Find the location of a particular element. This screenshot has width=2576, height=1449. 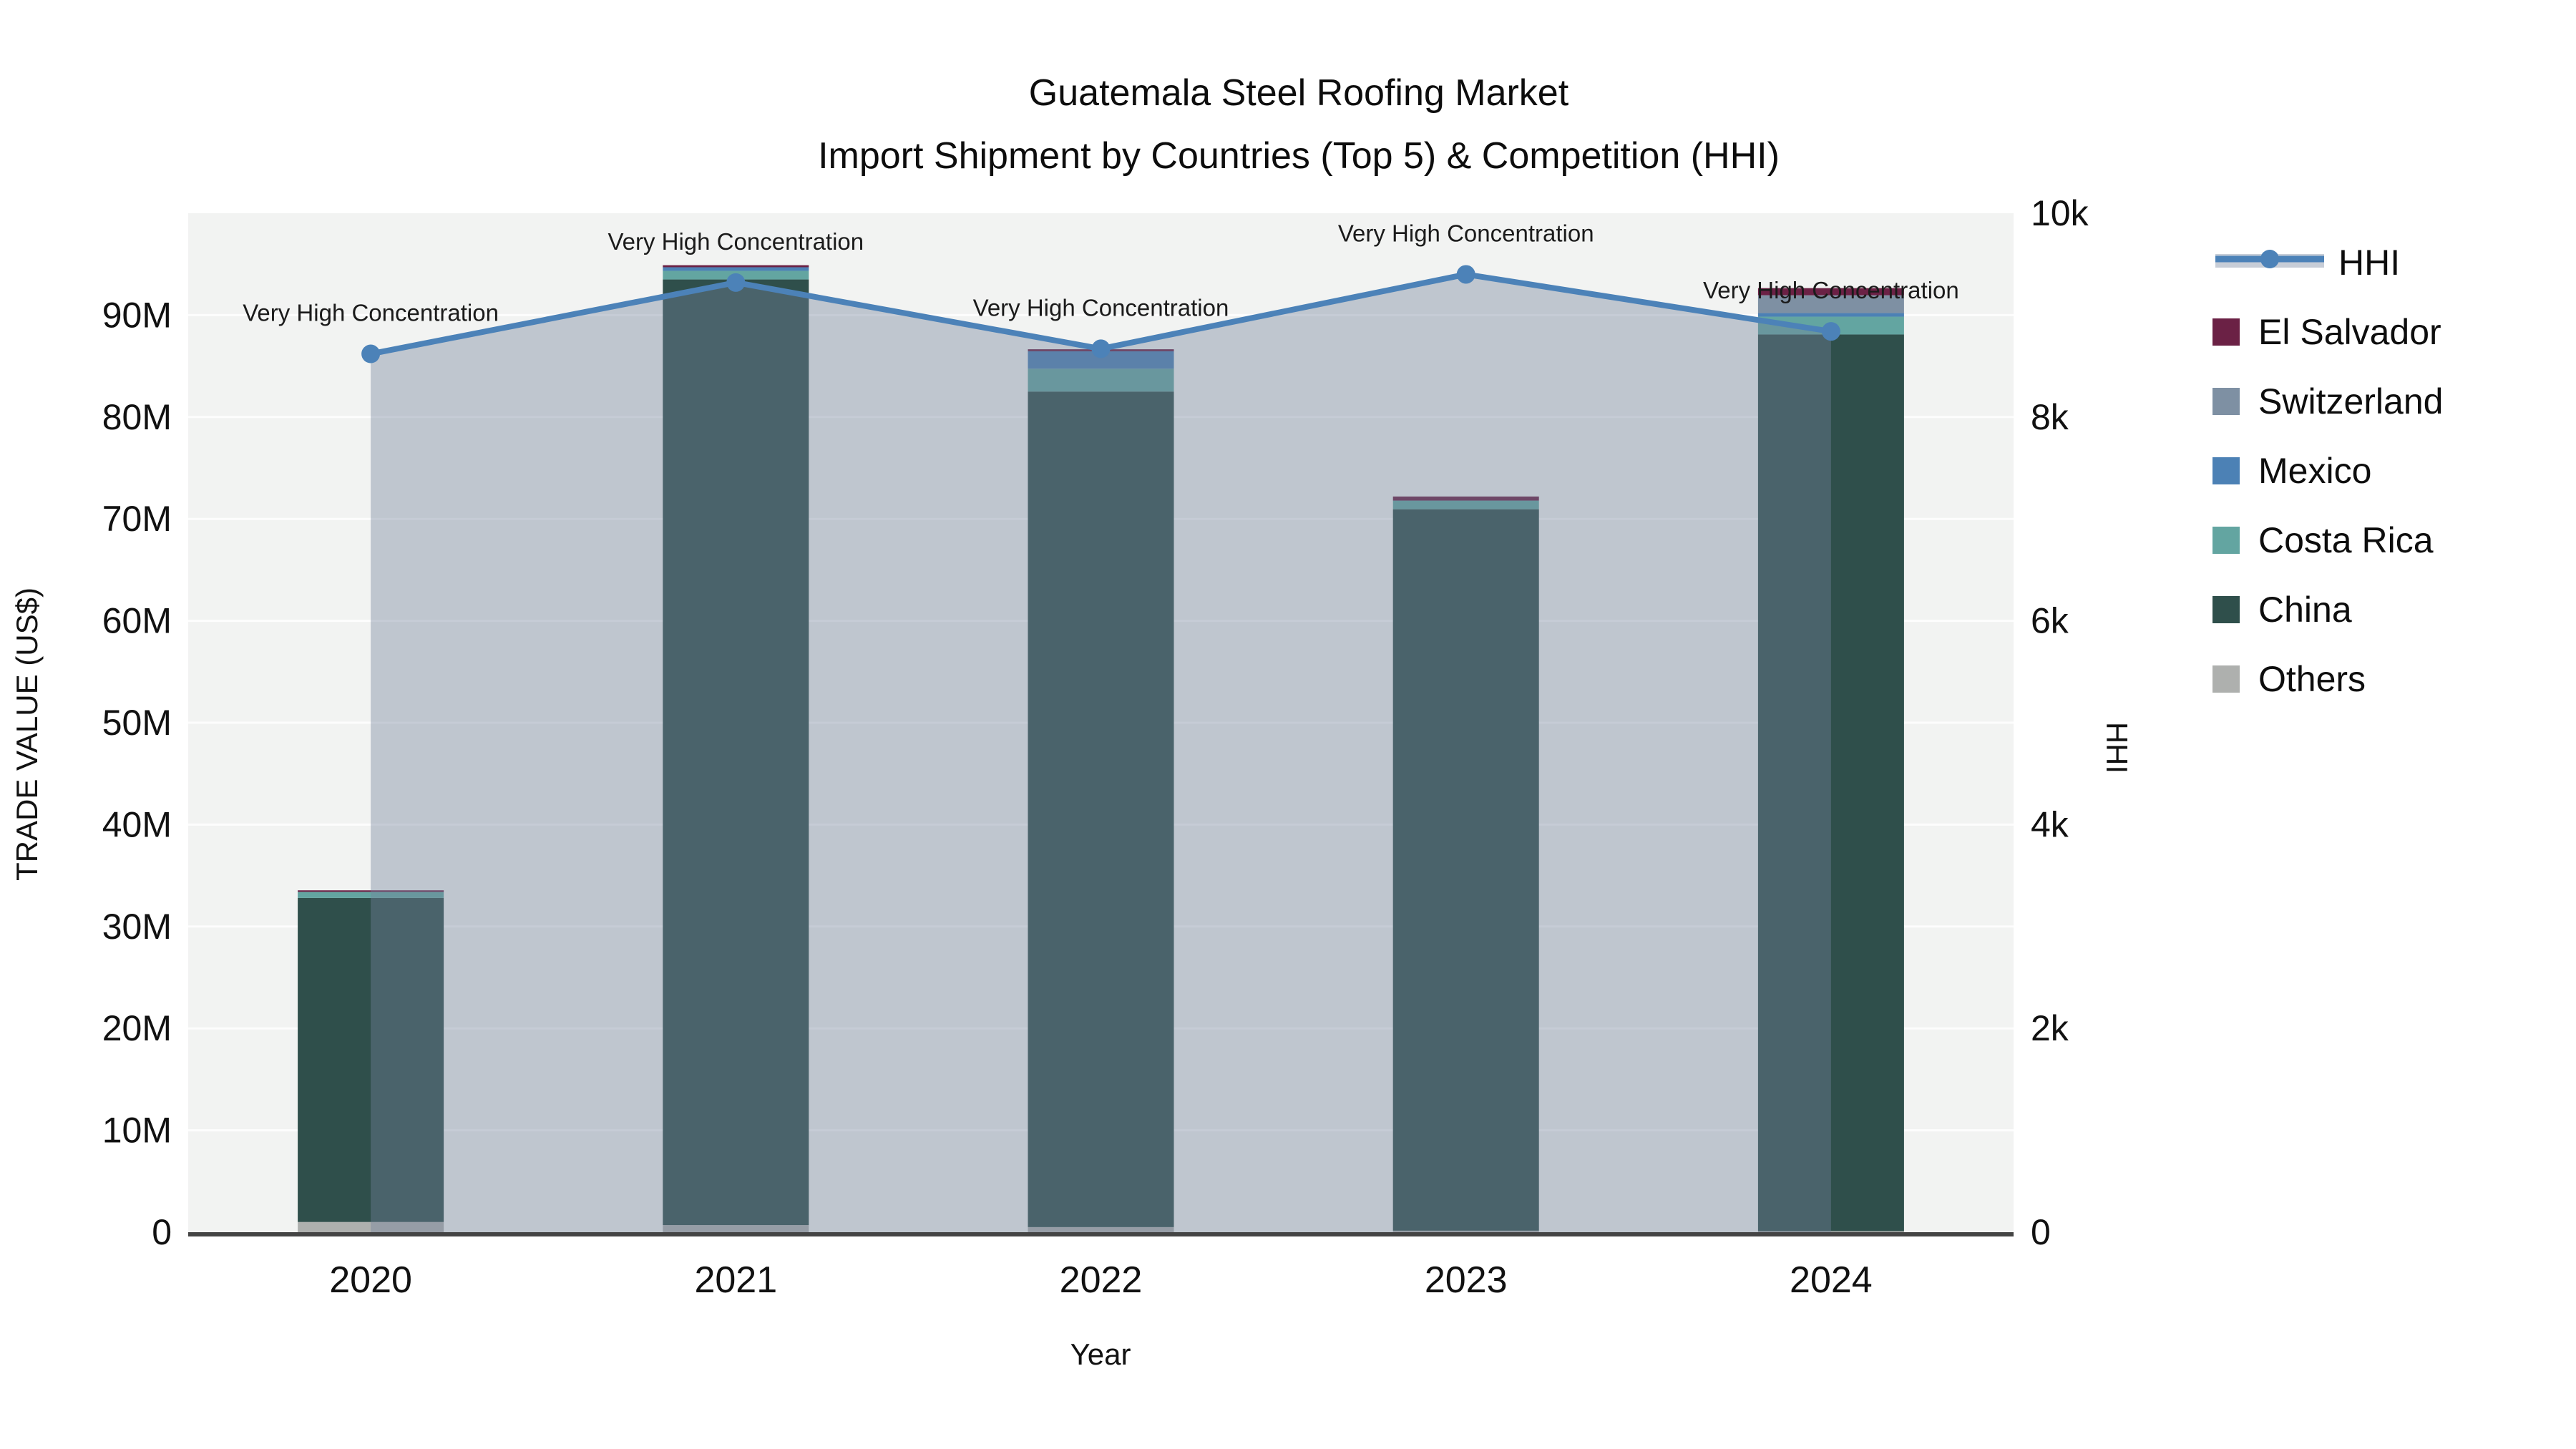

legend-item-others: Others is located at coordinates (2327, 678).